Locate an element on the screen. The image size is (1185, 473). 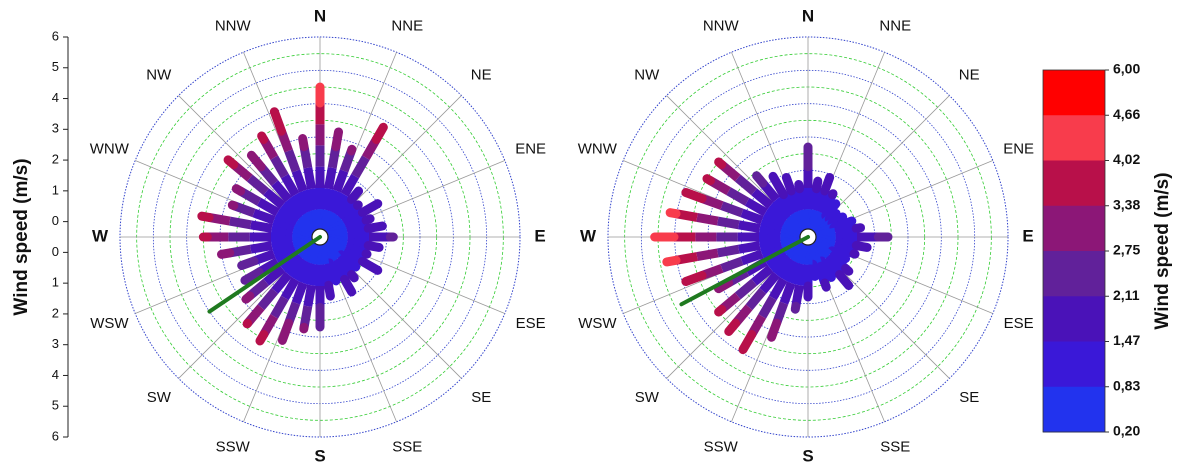
dominant-direction-line is located at coordinates (264, 274).